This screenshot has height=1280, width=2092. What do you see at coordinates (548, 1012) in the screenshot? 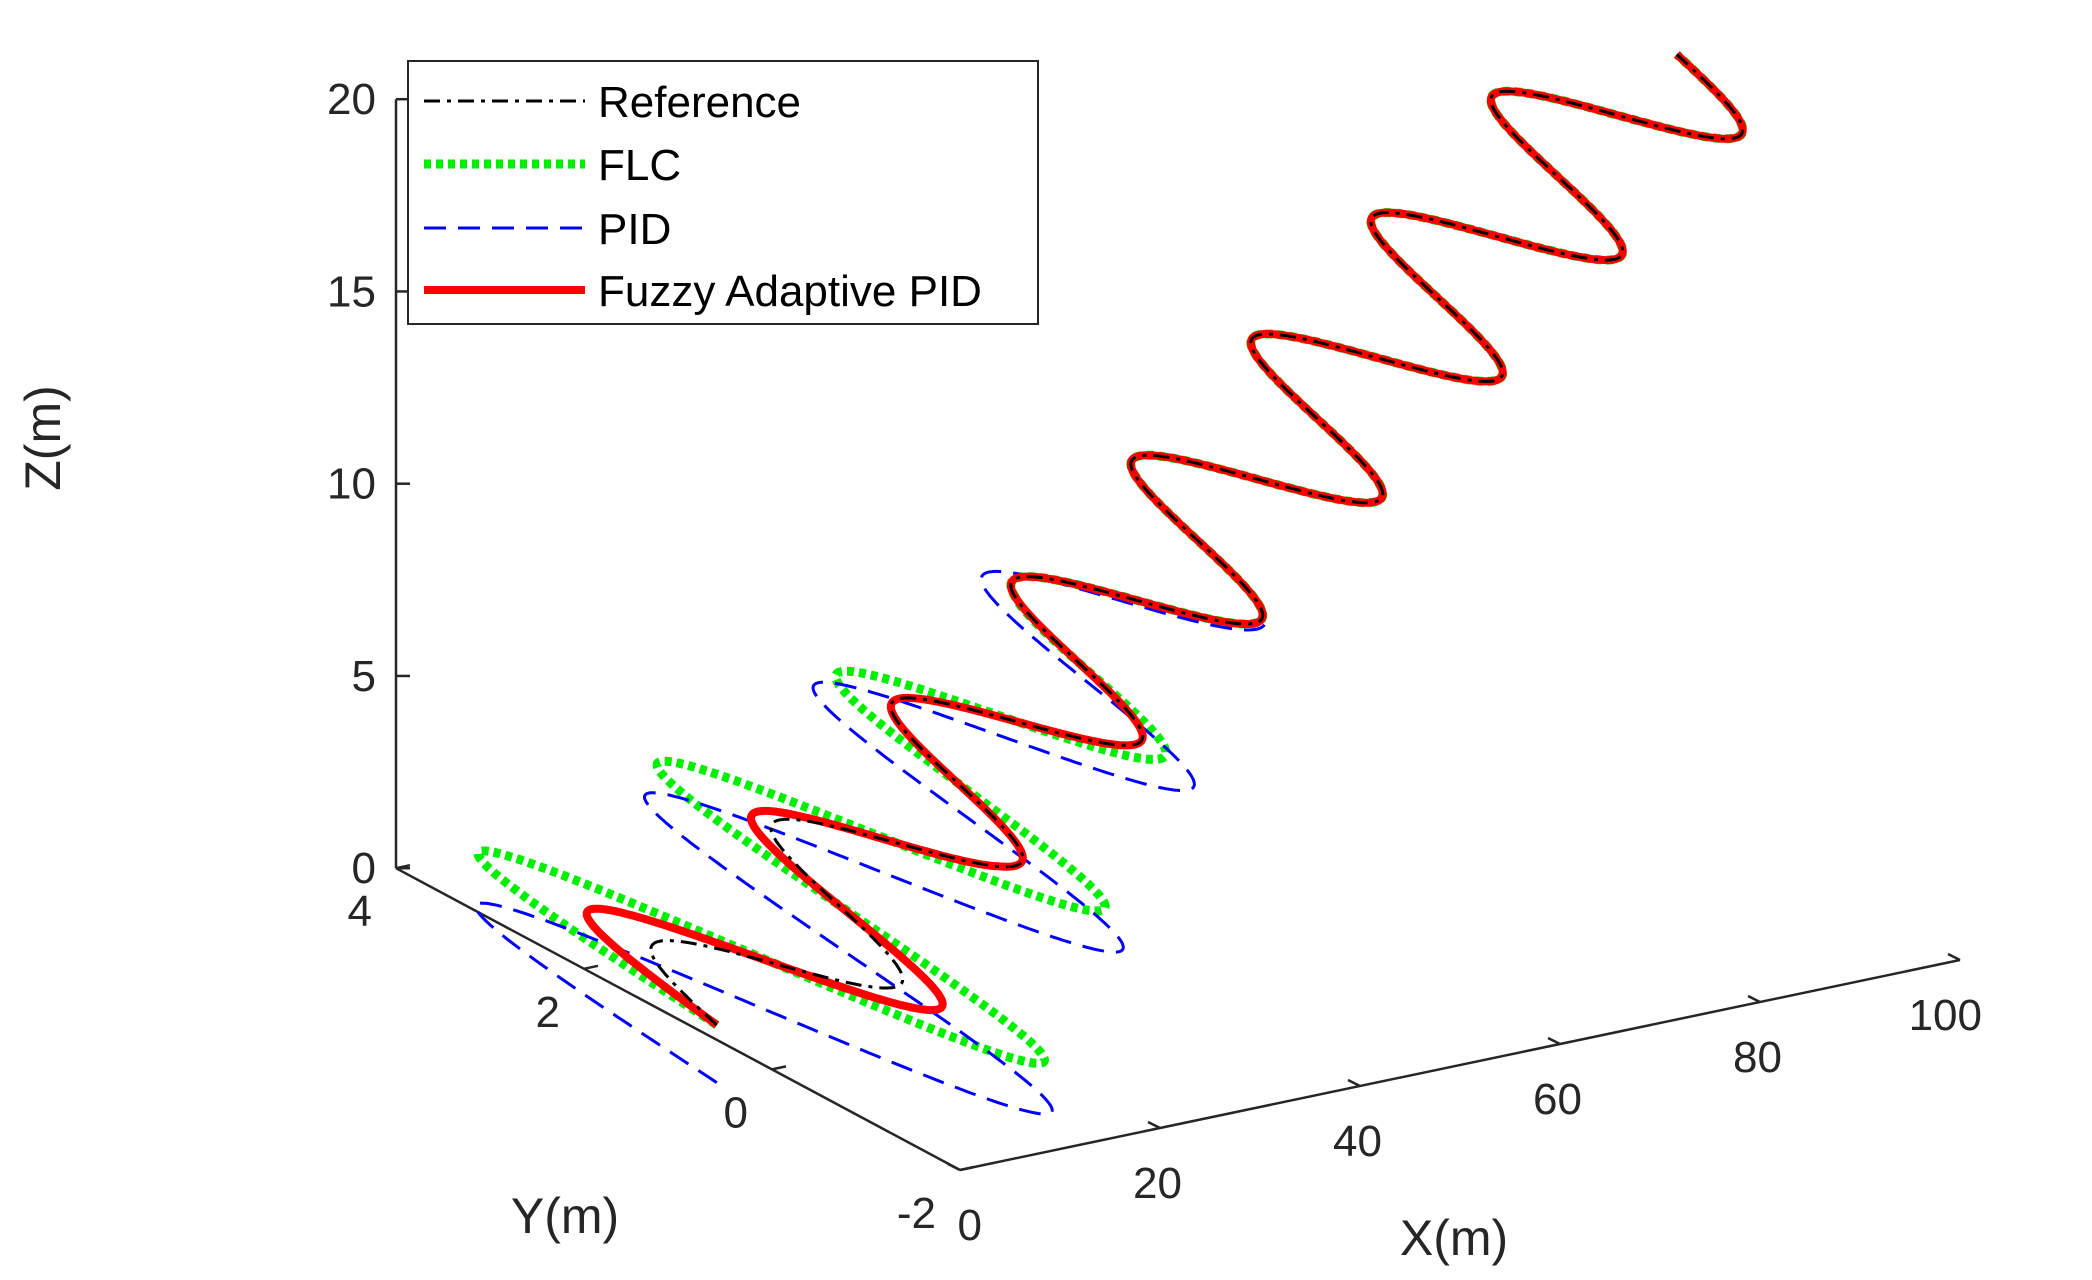
I see `y-tick-label: 2` at bounding box center [548, 1012].